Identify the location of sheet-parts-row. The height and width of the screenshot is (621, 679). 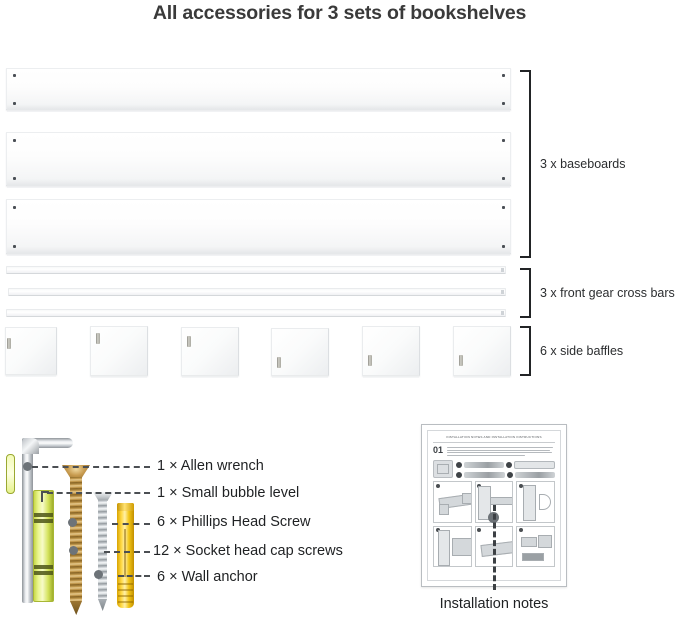
(494, 470).